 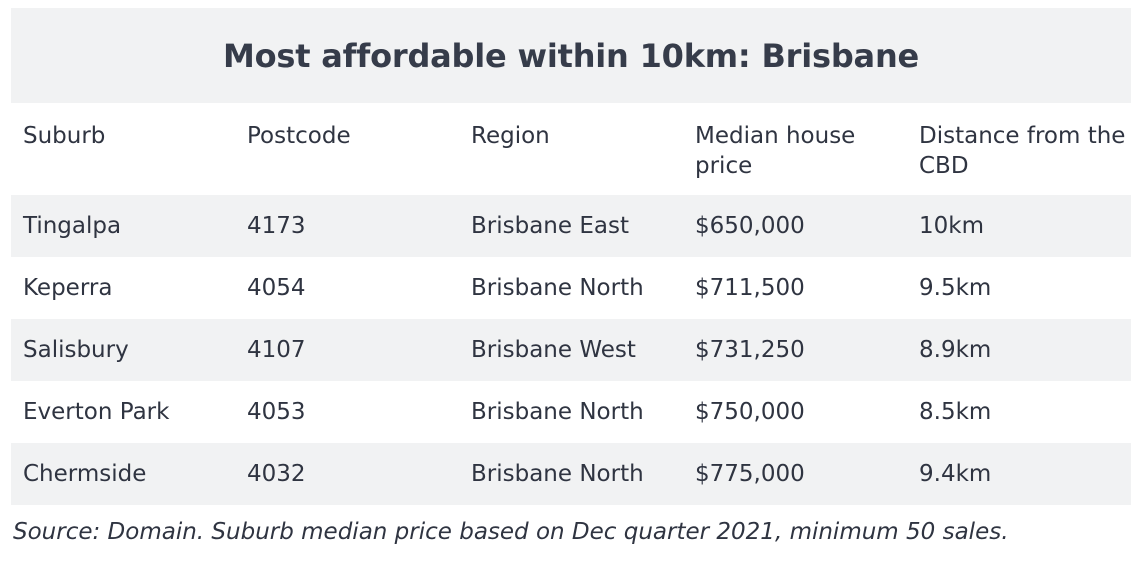 I want to click on cell-region: Brisbane East, so click(x=550, y=226).